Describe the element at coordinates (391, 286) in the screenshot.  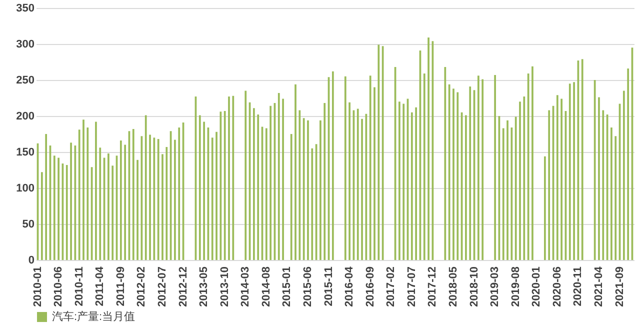
I see `x-tick-label: 2017-02` at that location.